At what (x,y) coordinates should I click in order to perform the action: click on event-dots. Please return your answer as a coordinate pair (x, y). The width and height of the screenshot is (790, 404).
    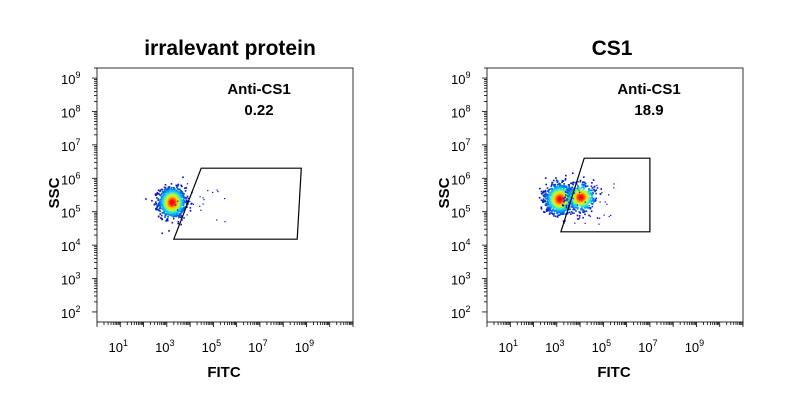
    Looking at the image, I should click on (576, 198).